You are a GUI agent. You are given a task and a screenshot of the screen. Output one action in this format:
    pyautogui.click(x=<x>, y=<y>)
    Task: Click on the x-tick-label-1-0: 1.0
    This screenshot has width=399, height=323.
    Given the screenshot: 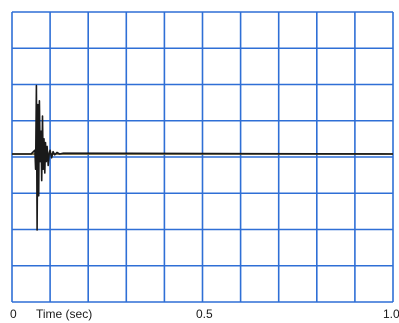 What is the action you would take?
    pyautogui.click(x=391, y=314)
    